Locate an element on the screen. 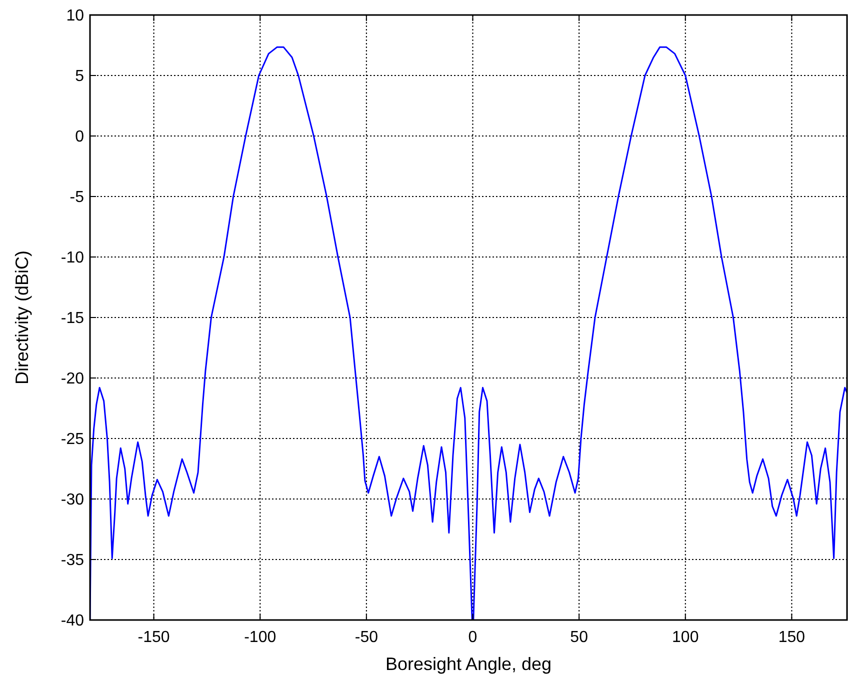 The height and width of the screenshot is (690, 848). x-tick-label: -150 is located at coordinates (154, 637).